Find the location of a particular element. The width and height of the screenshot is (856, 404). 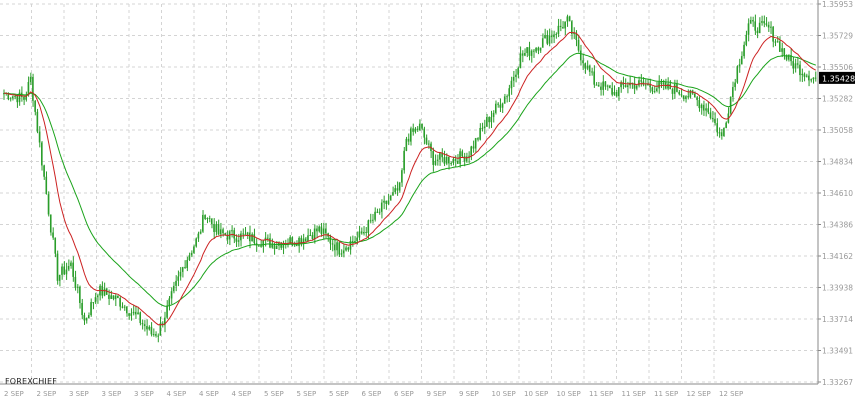

price-tick-label: 1.33491 is located at coordinates (837, 351).